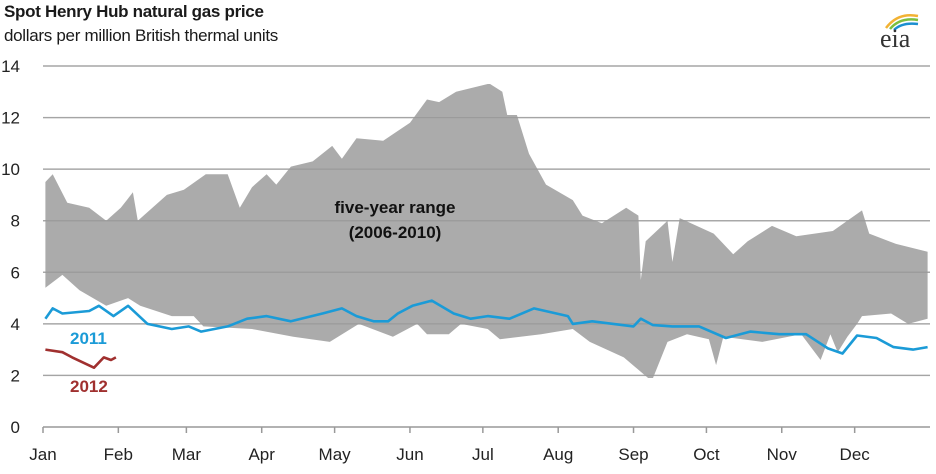 This screenshot has height=474, width=936. What do you see at coordinates (15, 272) in the screenshot?
I see `y-tick-label: 6` at bounding box center [15, 272].